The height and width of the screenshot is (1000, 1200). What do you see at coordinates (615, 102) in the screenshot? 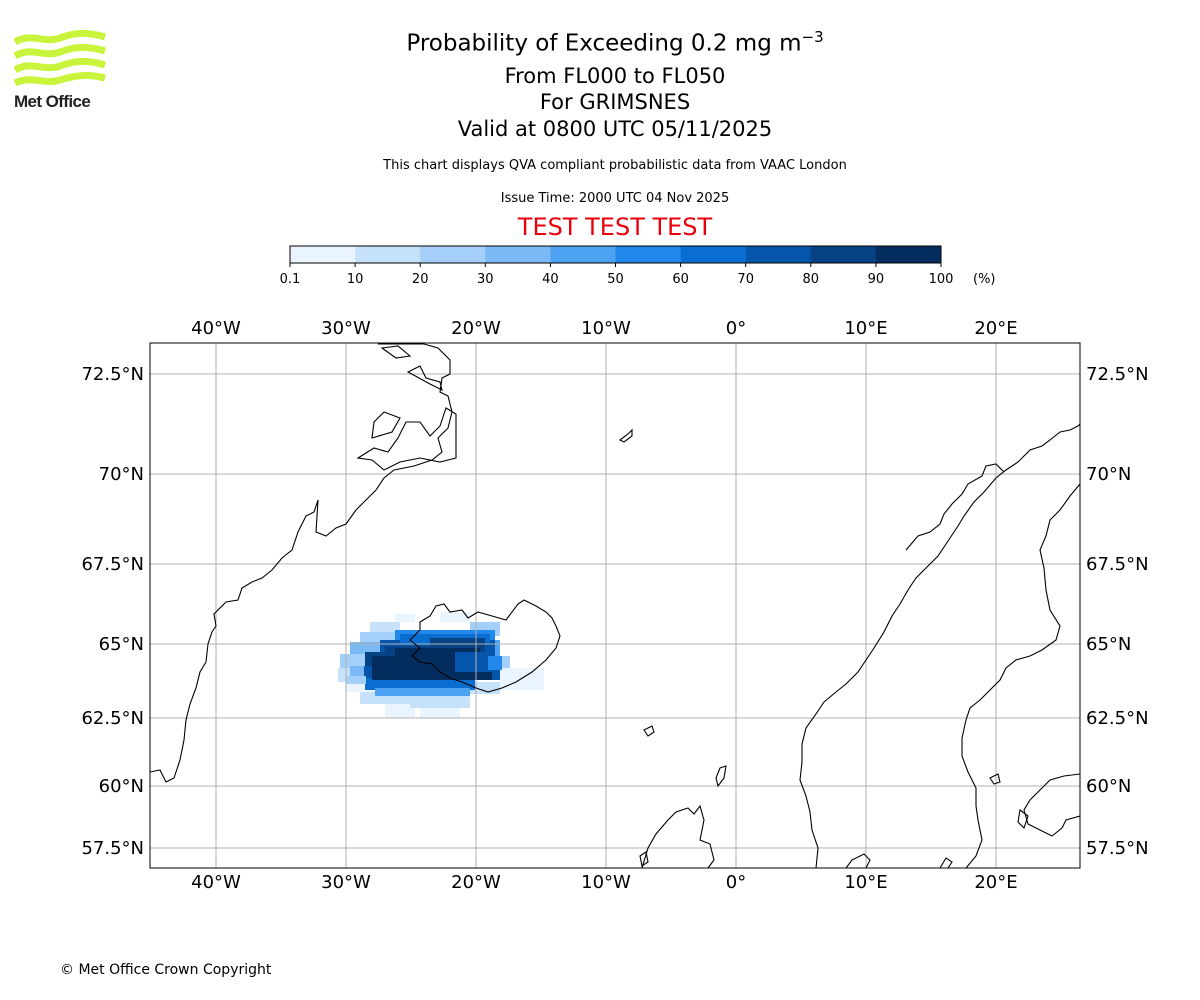
I see `volcano-name: For GRIMSNES` at bounding box center [615, 102].